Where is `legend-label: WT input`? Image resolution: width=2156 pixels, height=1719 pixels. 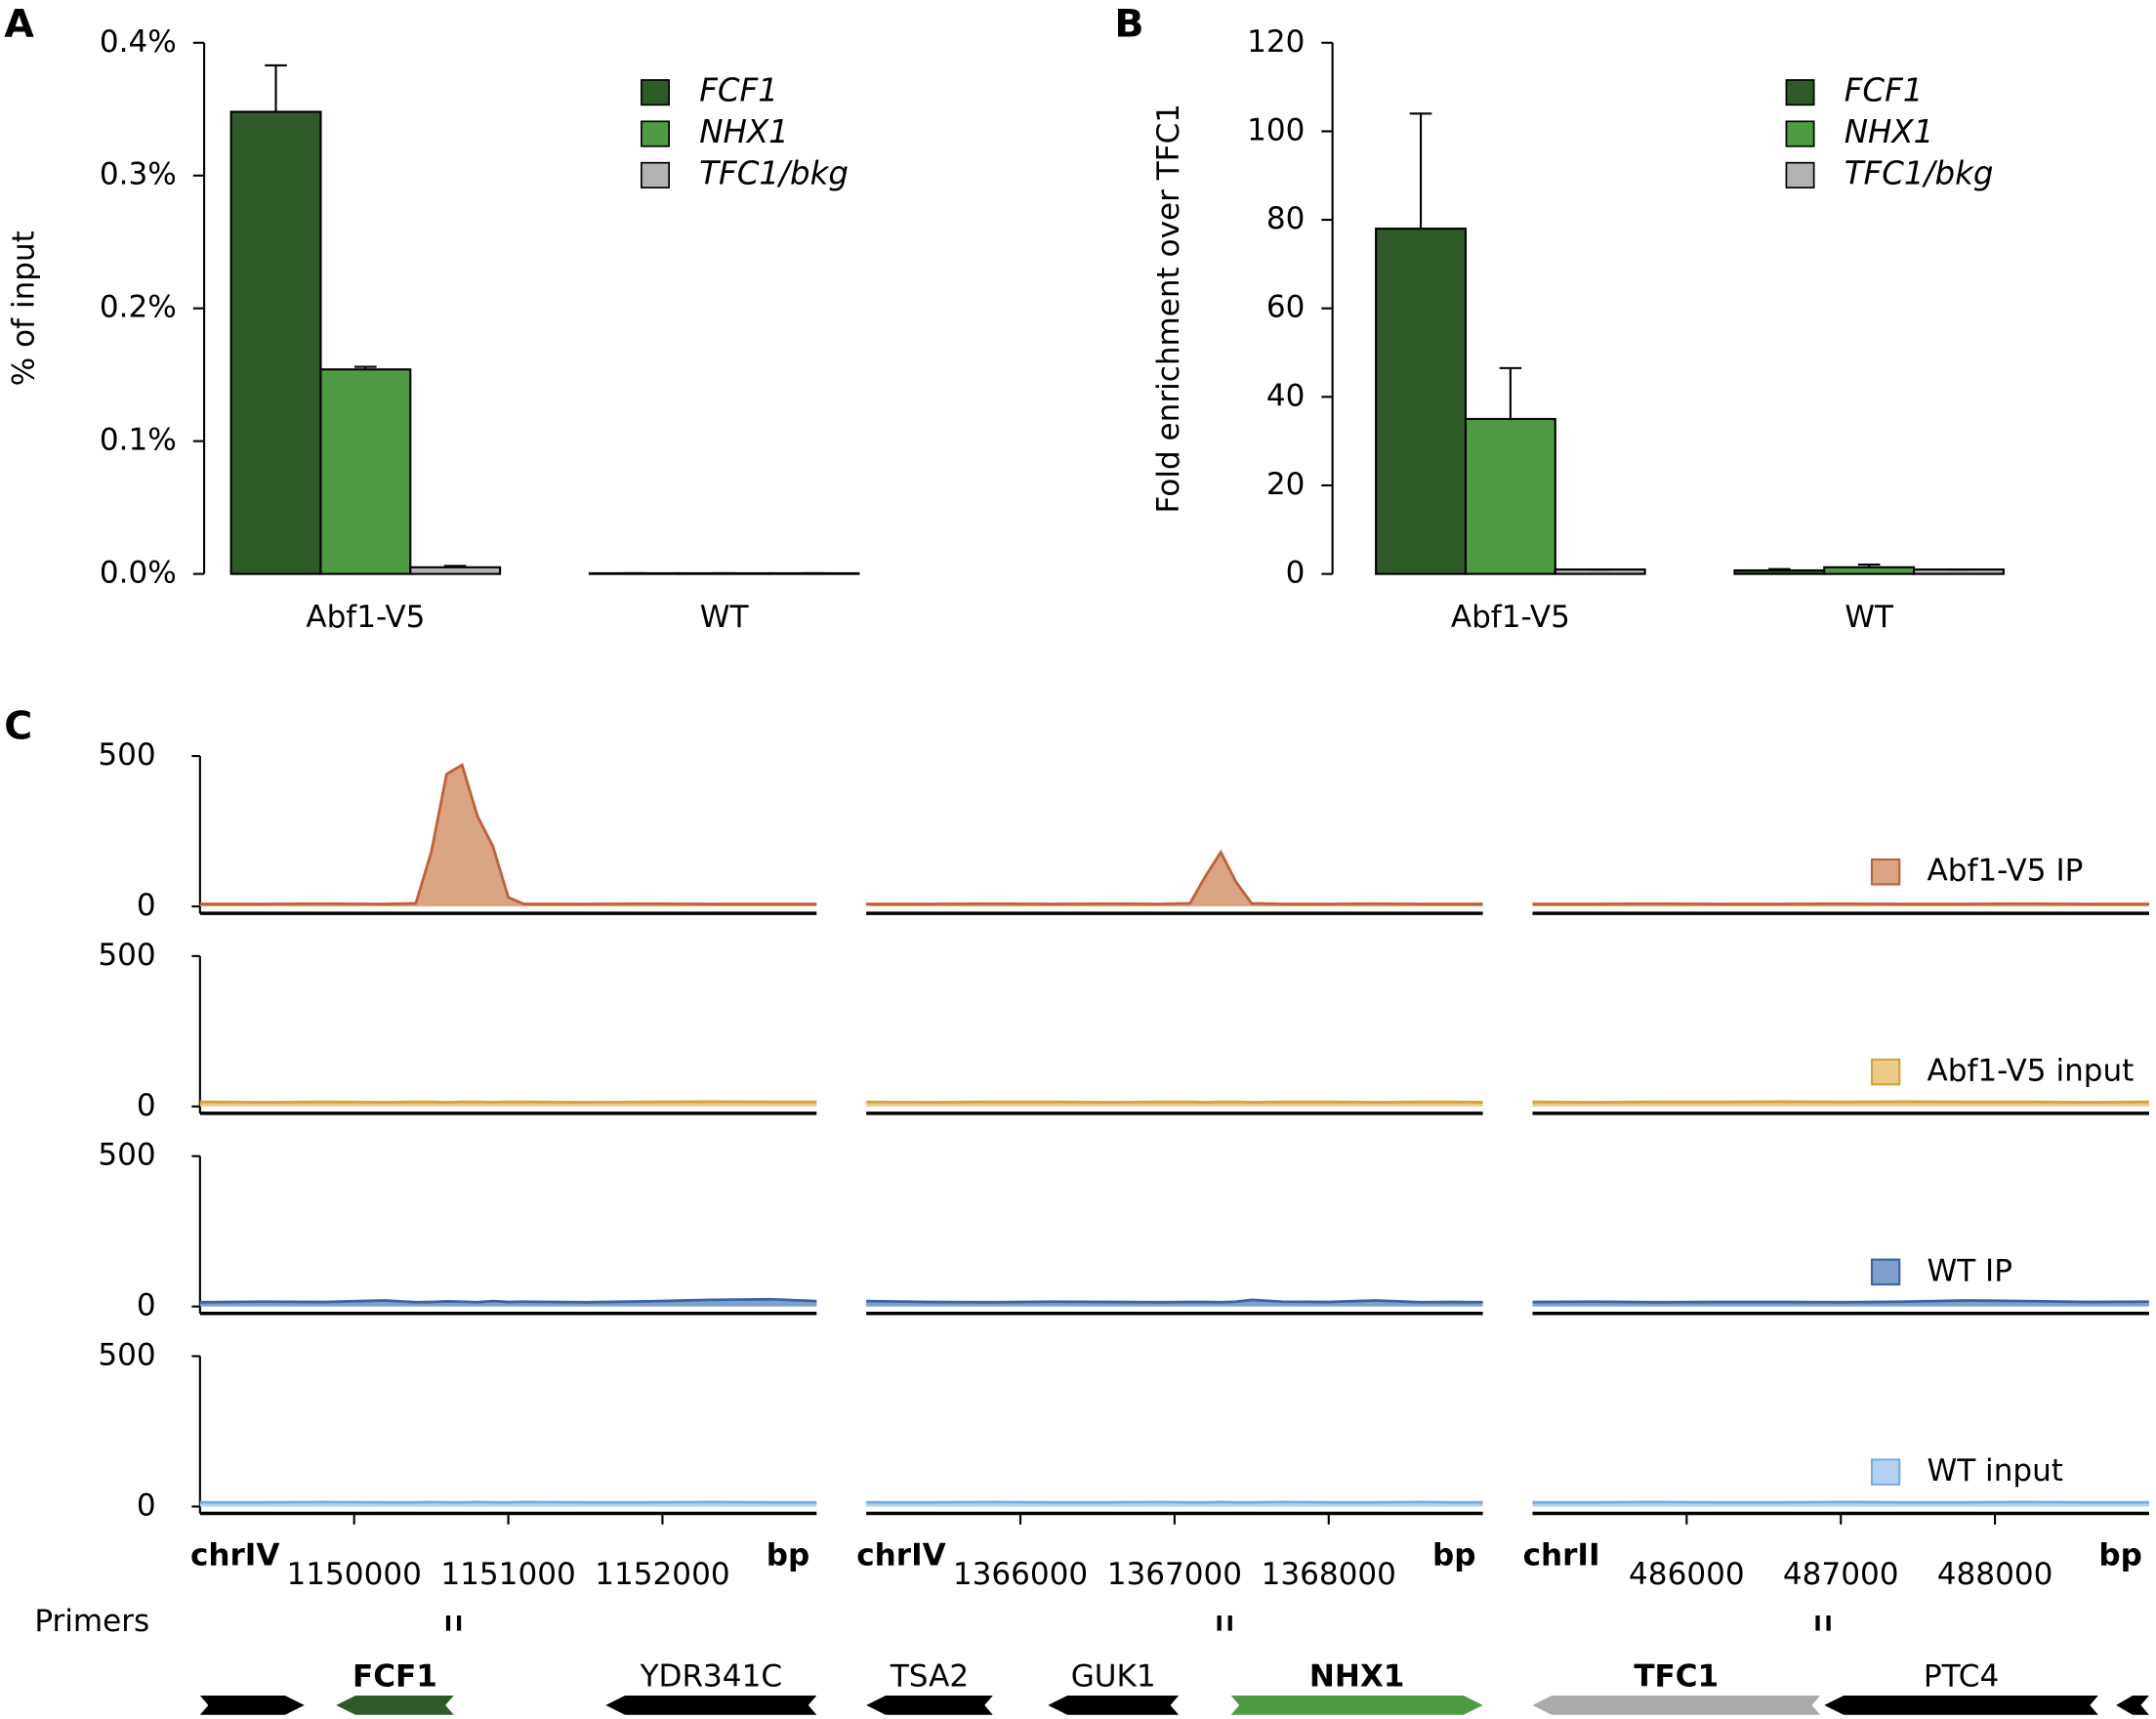
legend-label: WT input is located at coordinates (1995, 1470).